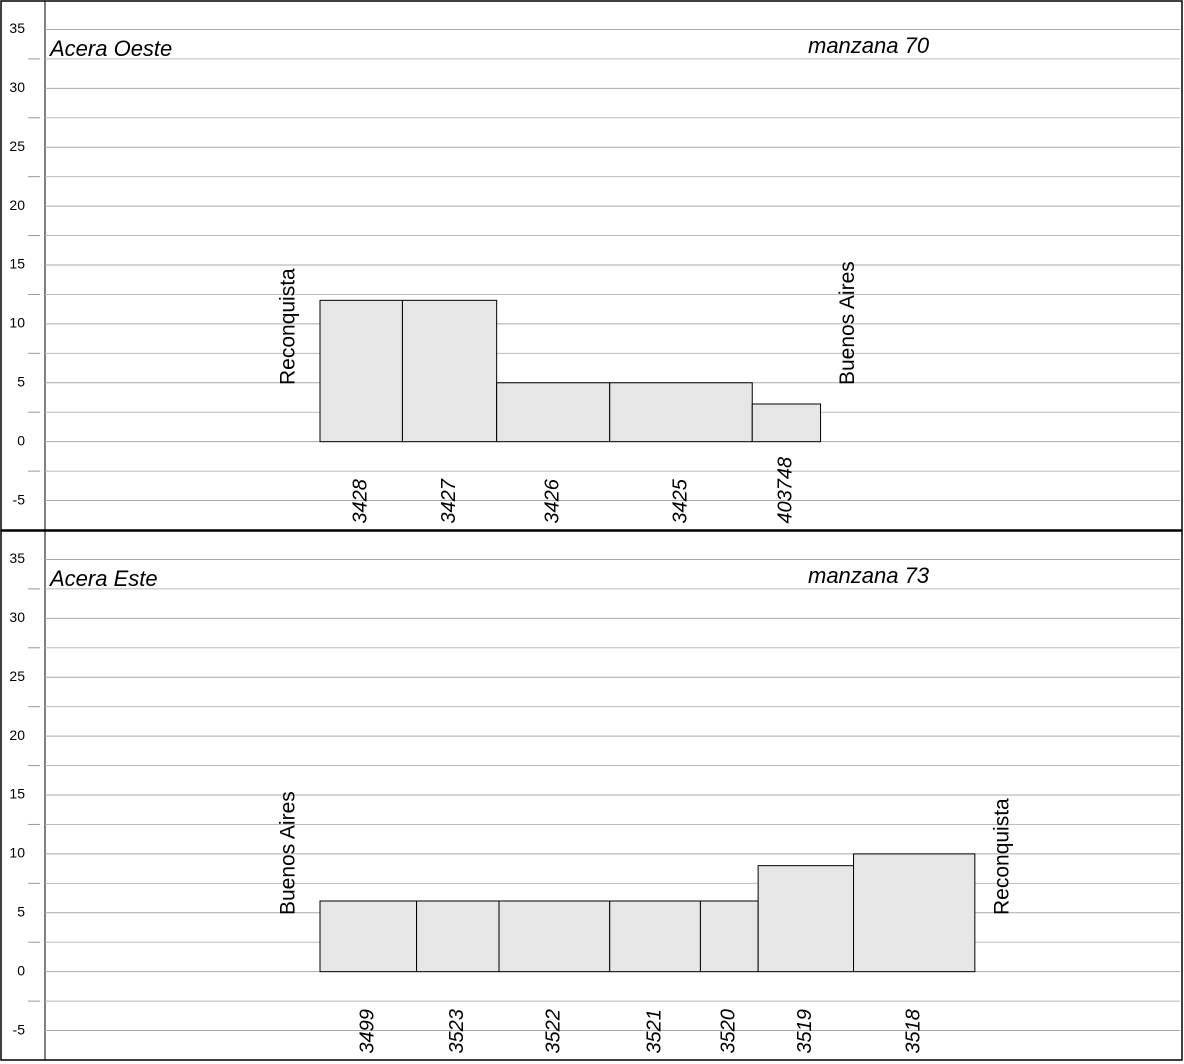  Describe the element at coordinates (869, 45) in the screenshot. I see `panel-subtitle: manzana 70` at that location.